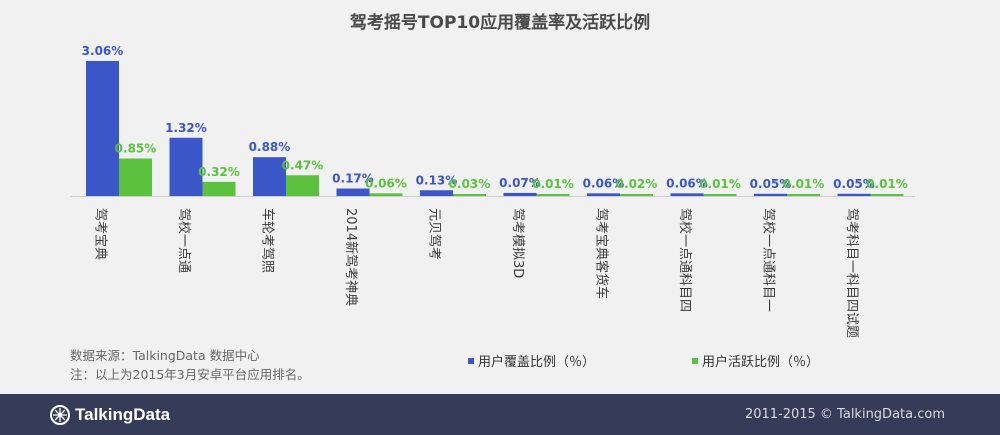  What do you see at coordinates (60, 414) in the screenshot?
I see `talkingdata-logo-icon` at bounding box center [60, 414].